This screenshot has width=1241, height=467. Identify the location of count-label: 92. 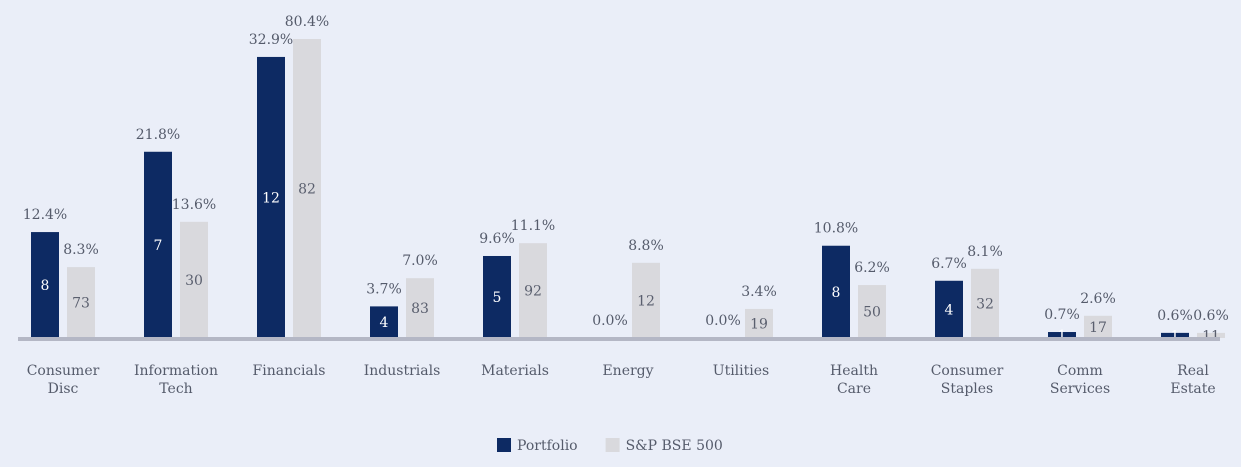
(533, 292).